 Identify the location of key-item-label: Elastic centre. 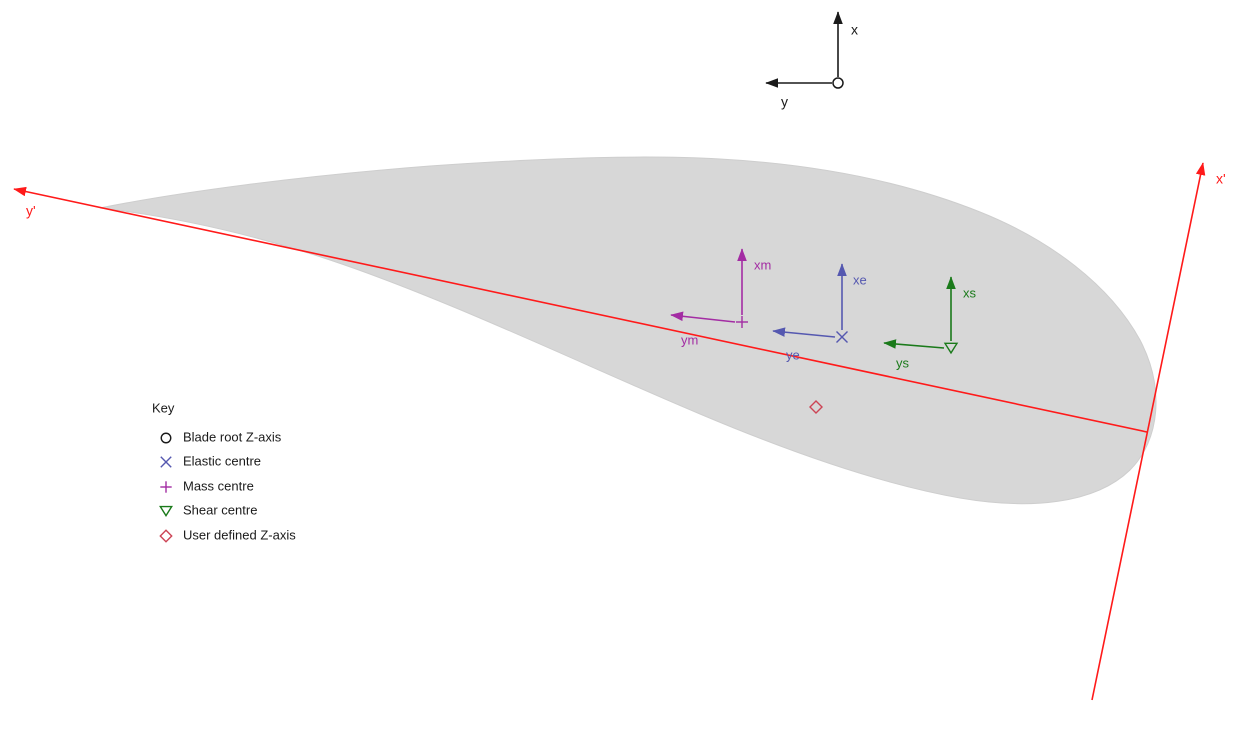
(222, 460).